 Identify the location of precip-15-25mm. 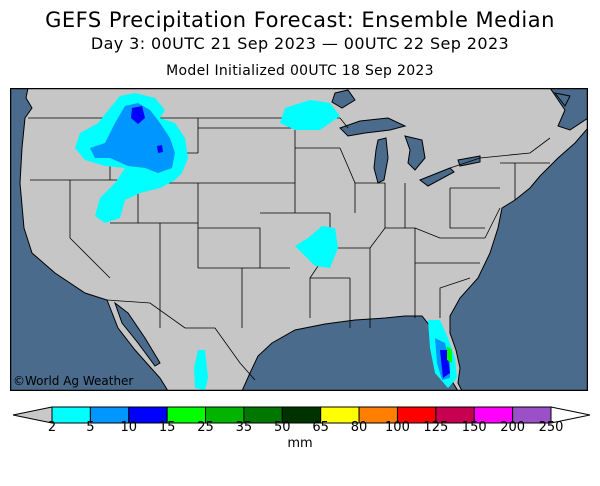
(449, 354).